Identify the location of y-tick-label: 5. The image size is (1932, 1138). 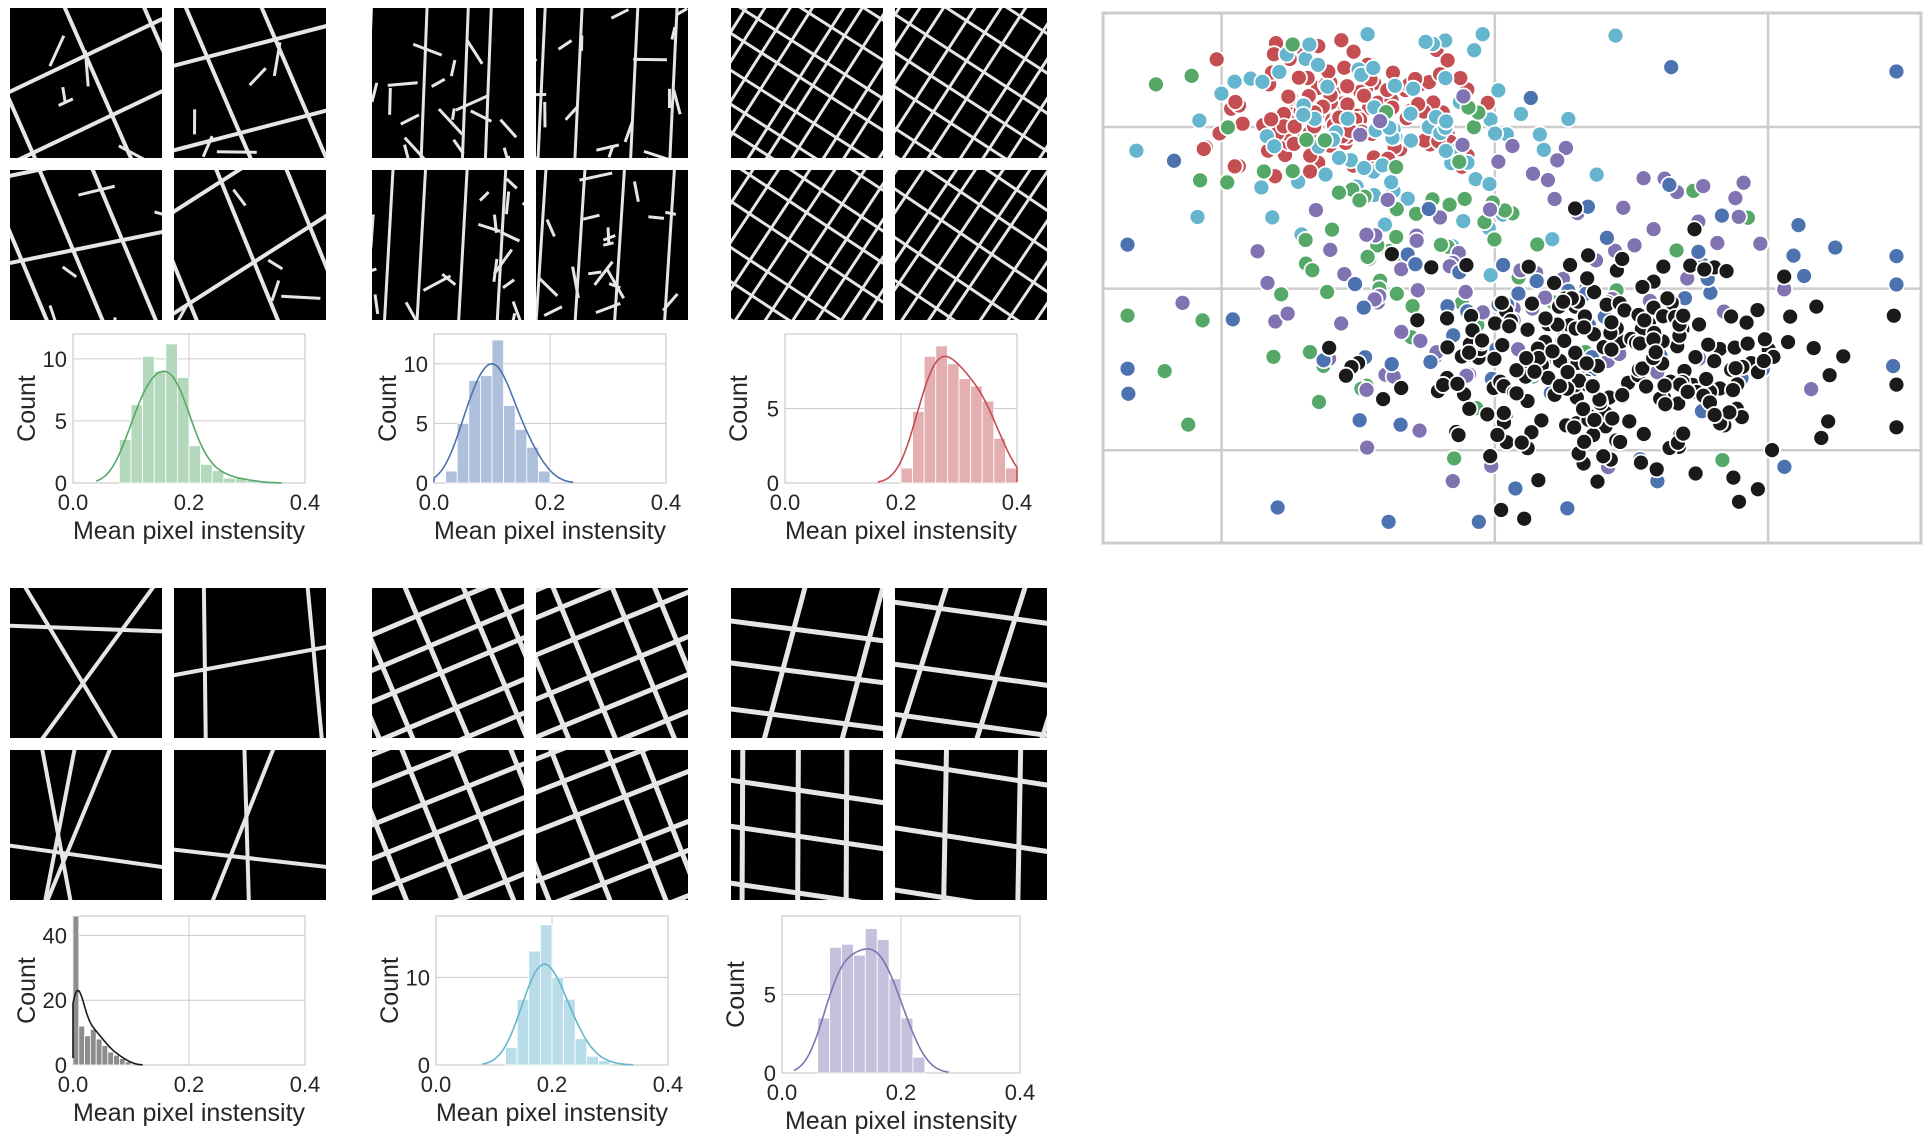
(61, 421).